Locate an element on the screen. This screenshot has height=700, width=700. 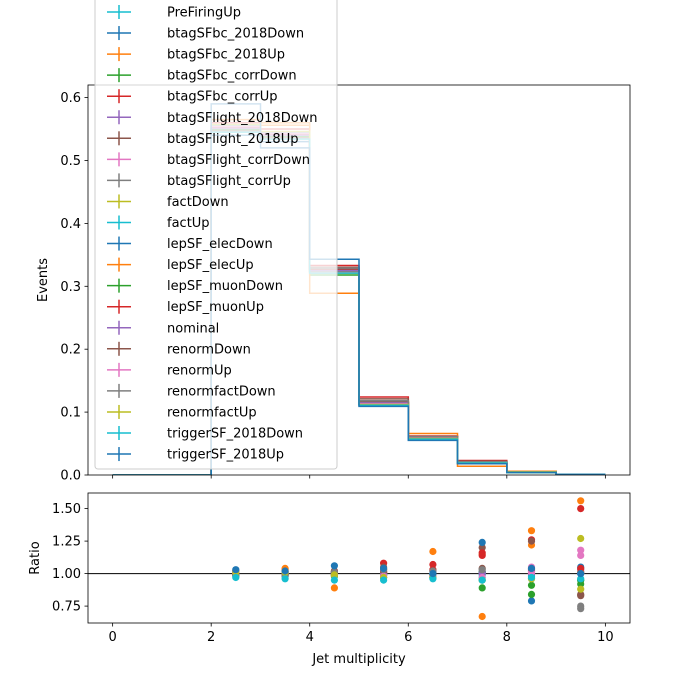
legend-label: renormfactDown is located at coordinates (221, 391).